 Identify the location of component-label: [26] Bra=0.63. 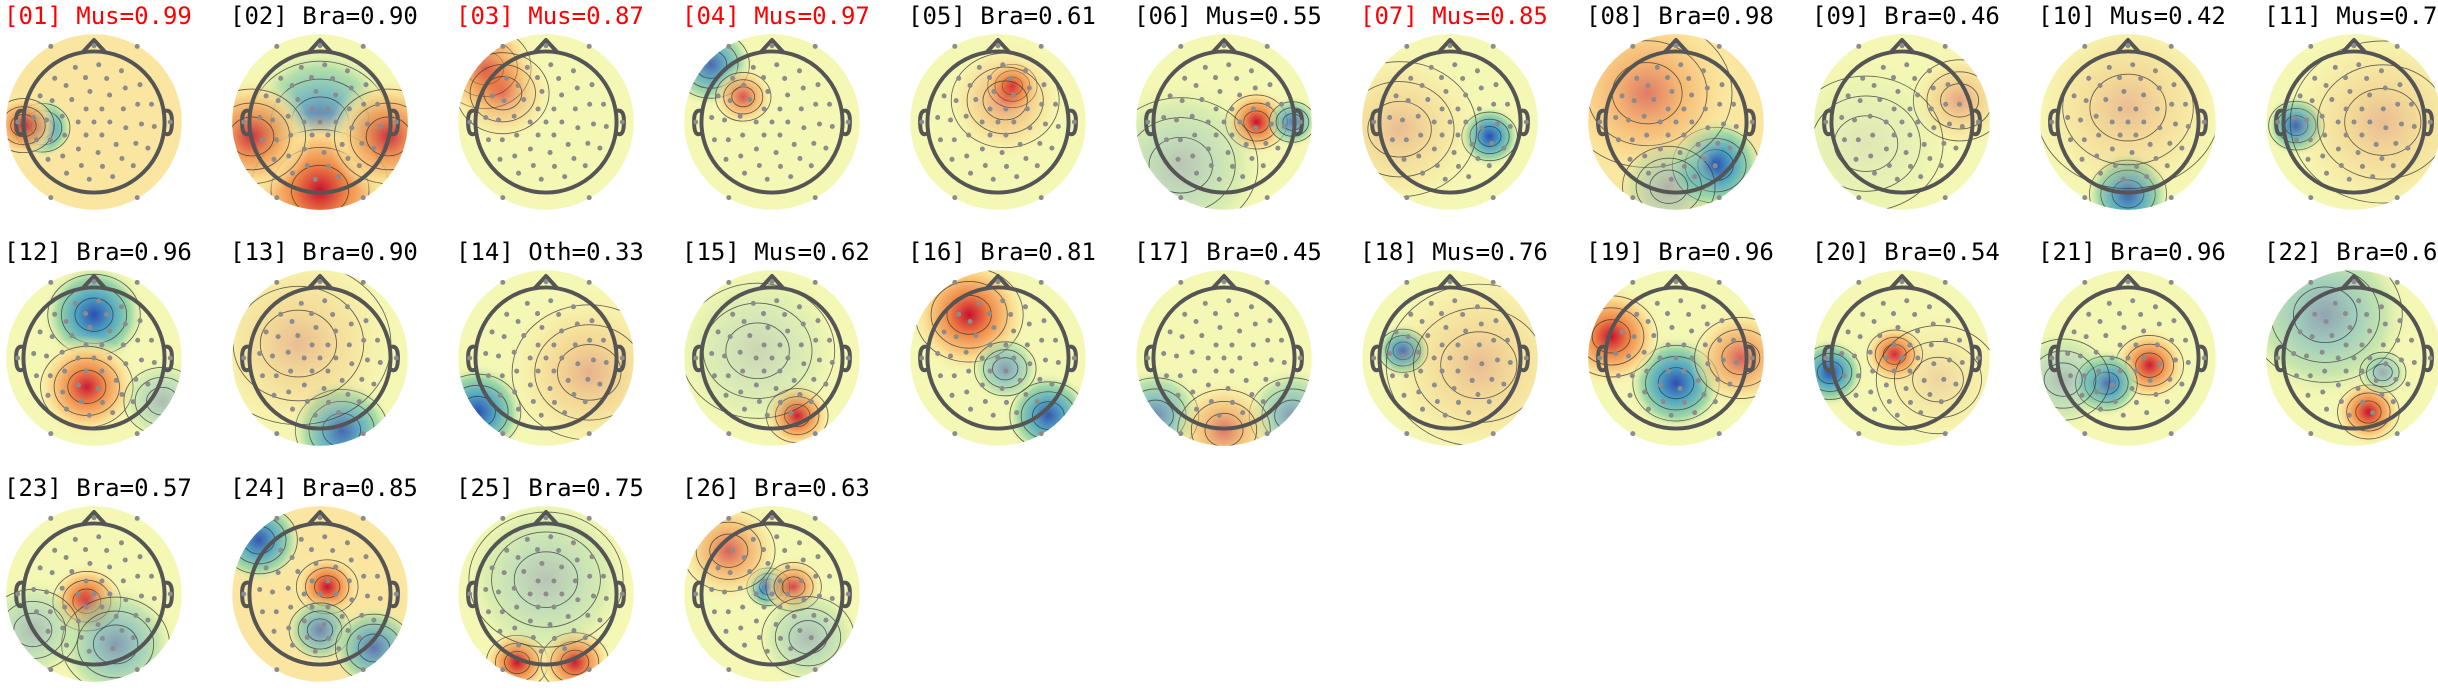
(776, 488).